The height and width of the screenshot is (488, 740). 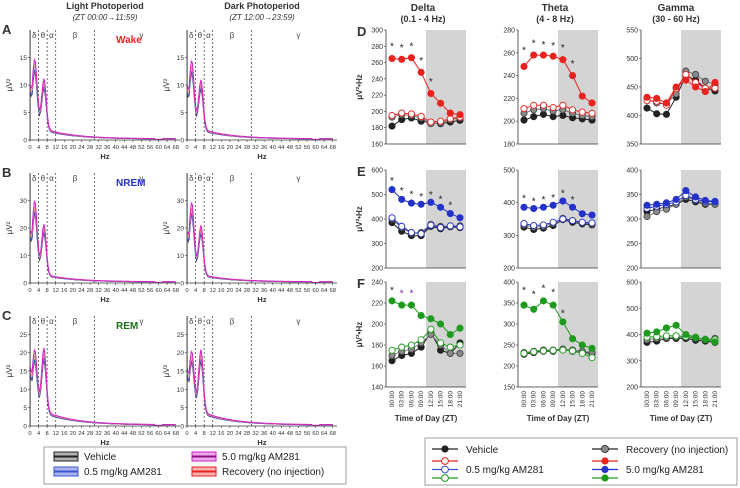 I want to click on band-symbol: γ, so click(x=141, y=35).